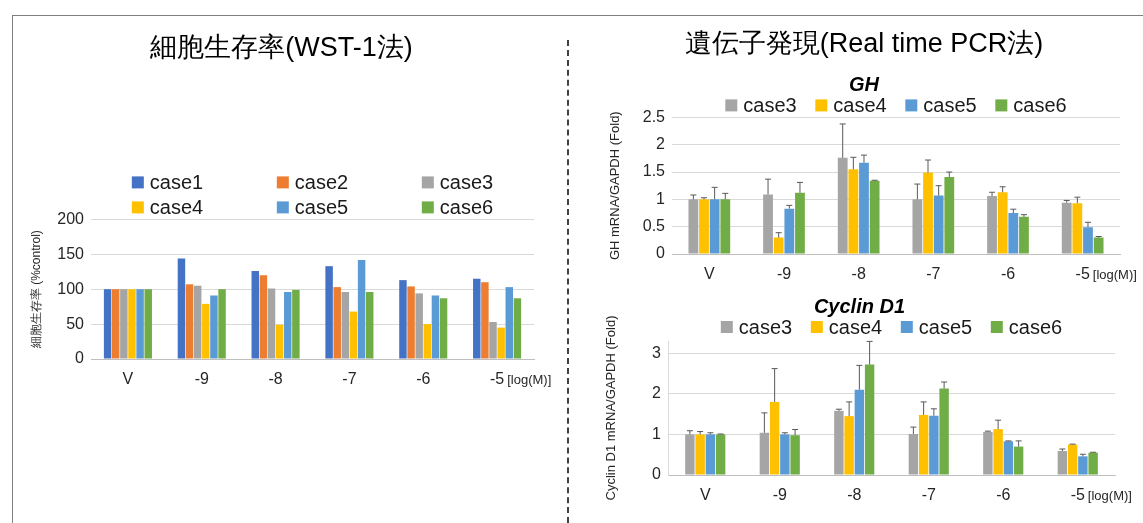 The height and width of the screenshot is (523, 1143). Describe the element at coordinates (321, 181) in the screenshot. I see `legend-label: case2` at that location.